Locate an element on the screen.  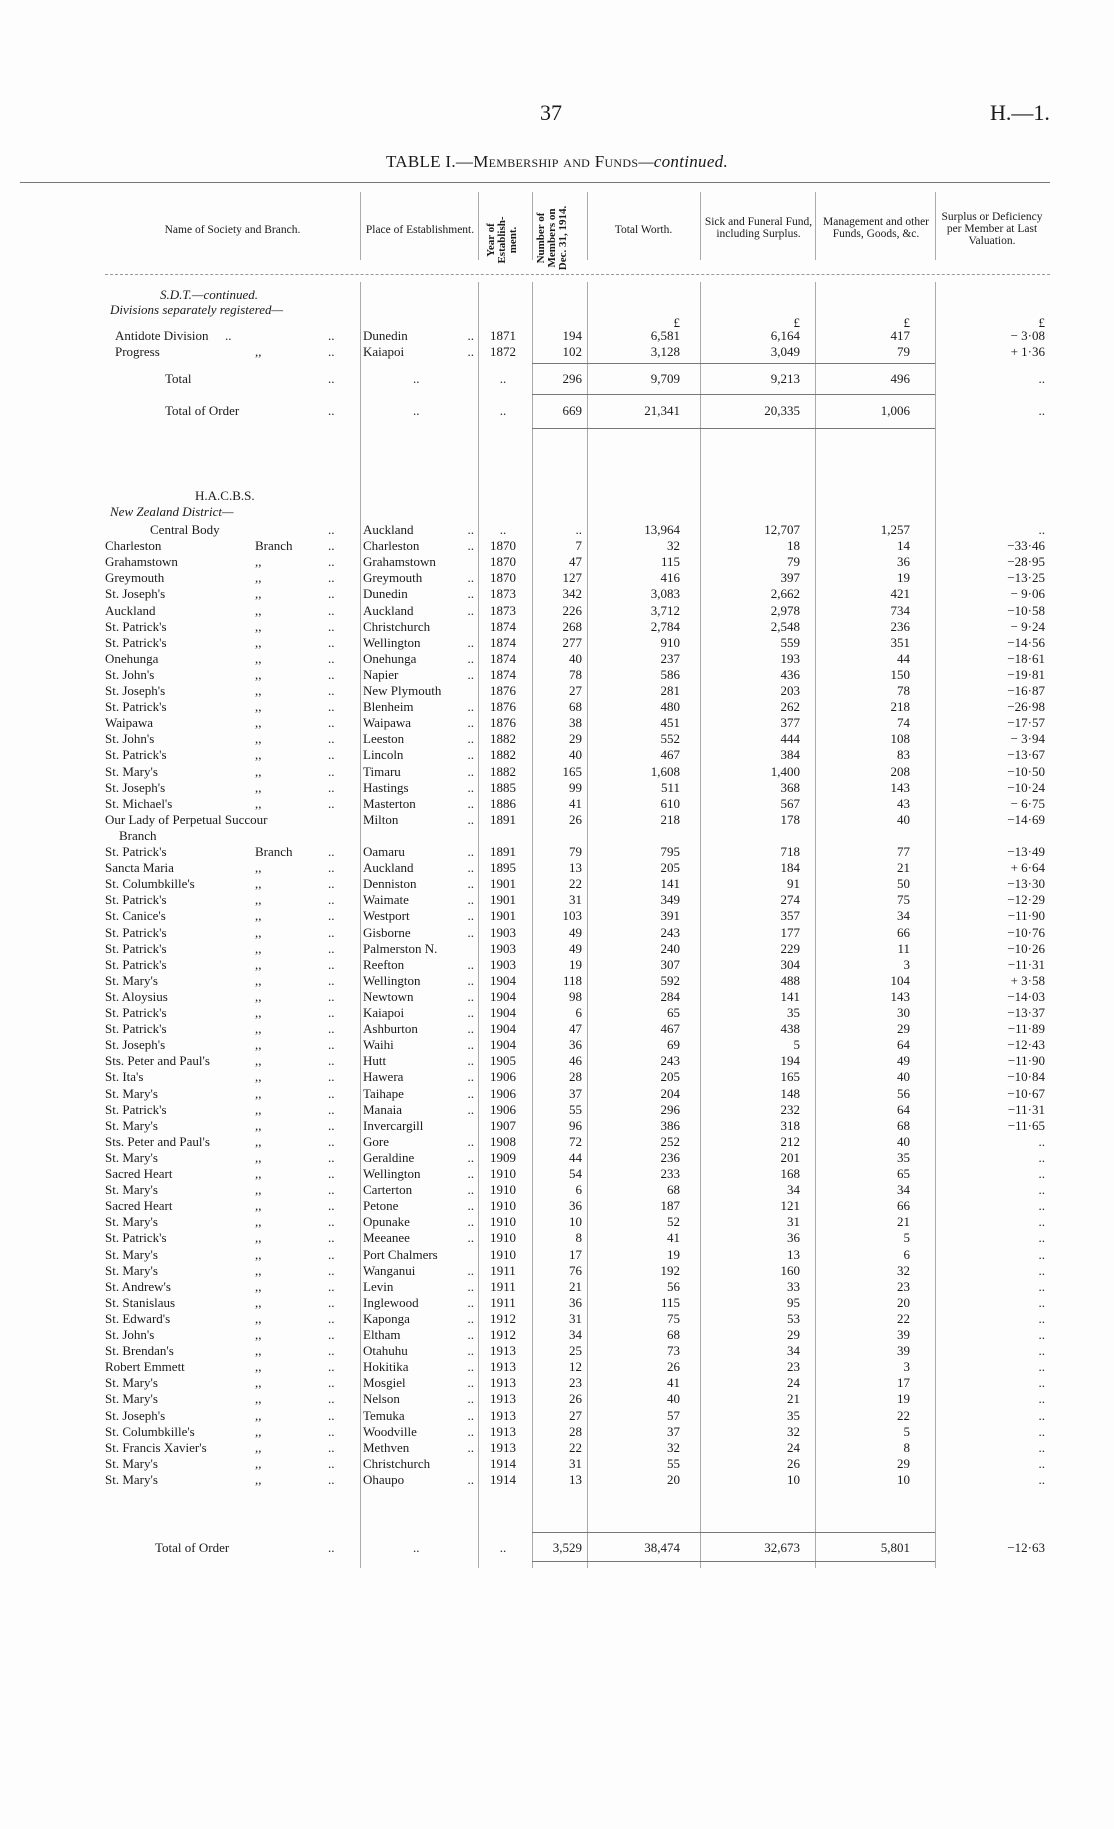
place-name: Port Chalmers is located at coordinates (400, 1254).